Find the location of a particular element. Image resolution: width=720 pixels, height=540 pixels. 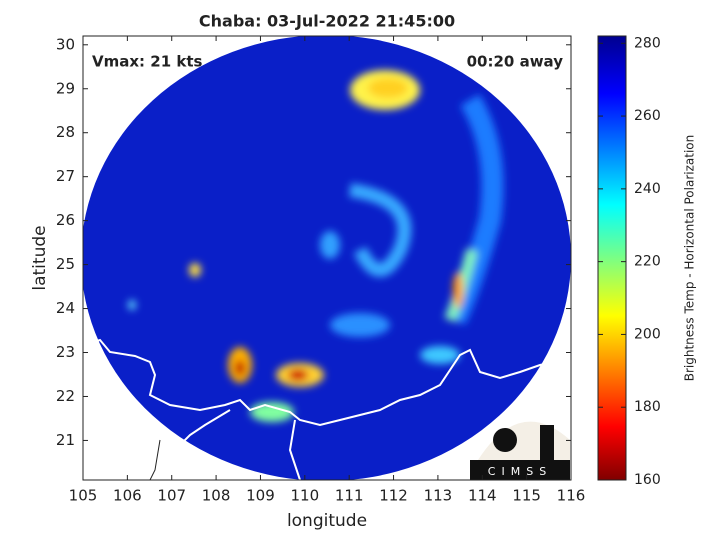

y-tick-label: 29 is located at coordinates (65, 88).